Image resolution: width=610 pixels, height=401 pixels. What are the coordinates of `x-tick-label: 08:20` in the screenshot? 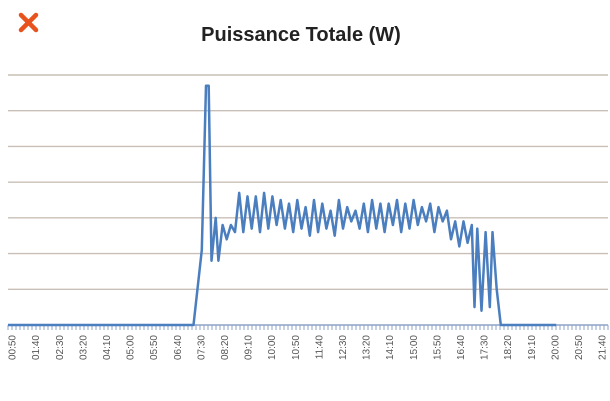 It's located at (225, 347).